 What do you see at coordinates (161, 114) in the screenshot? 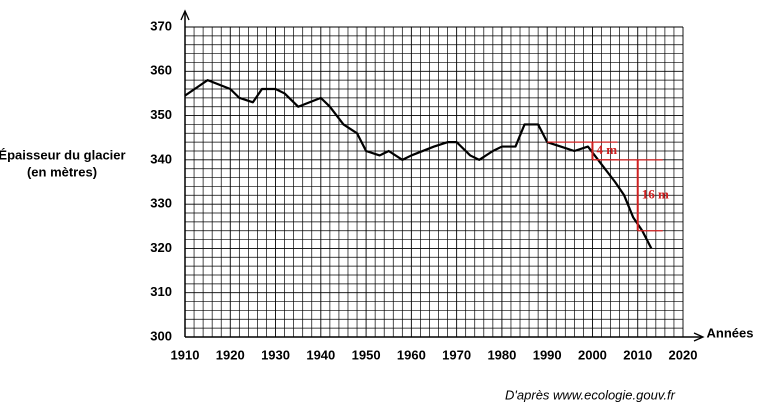
I see `y-tick-label: 350` at bounding box center [161, 114].